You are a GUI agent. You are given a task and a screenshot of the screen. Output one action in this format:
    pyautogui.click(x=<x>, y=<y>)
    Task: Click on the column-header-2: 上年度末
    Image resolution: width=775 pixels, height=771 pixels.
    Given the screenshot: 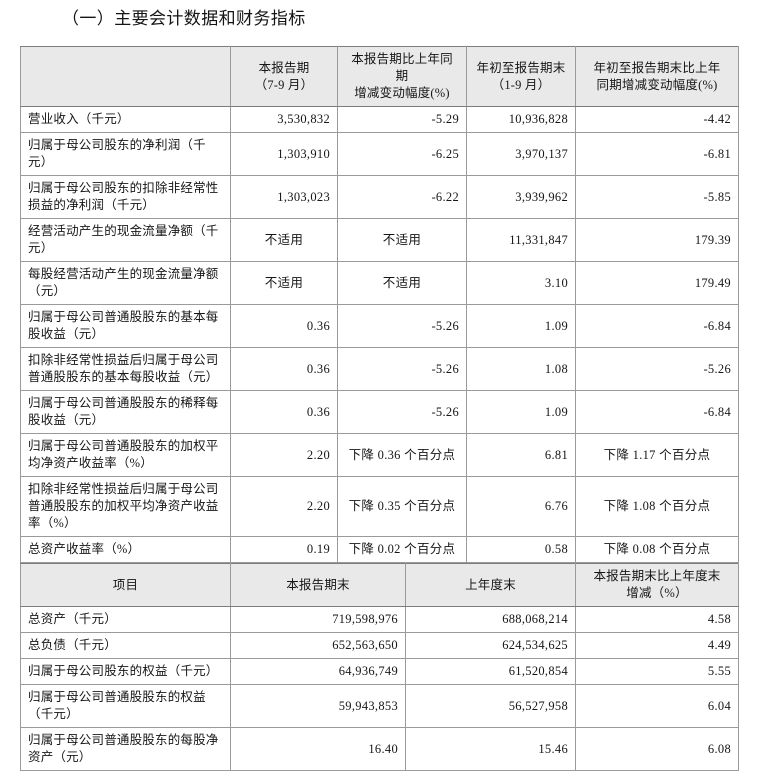 What is the action you would take?
    pyautogui.click(x=490, y=585)
    